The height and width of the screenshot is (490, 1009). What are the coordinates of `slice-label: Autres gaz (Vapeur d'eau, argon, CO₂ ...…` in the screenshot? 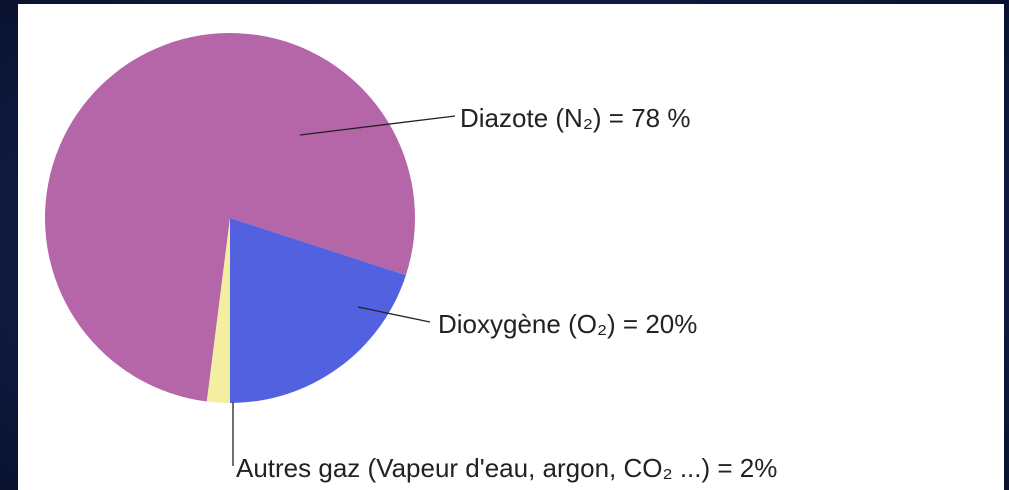 It's located at (506, 468).